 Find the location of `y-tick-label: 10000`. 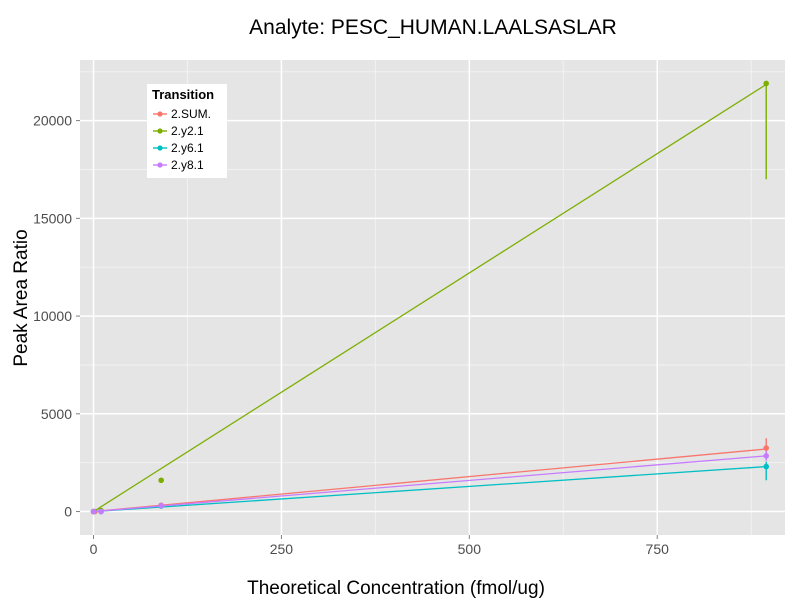

y-tick-label: 10000 is located at coordinates (52, 316).